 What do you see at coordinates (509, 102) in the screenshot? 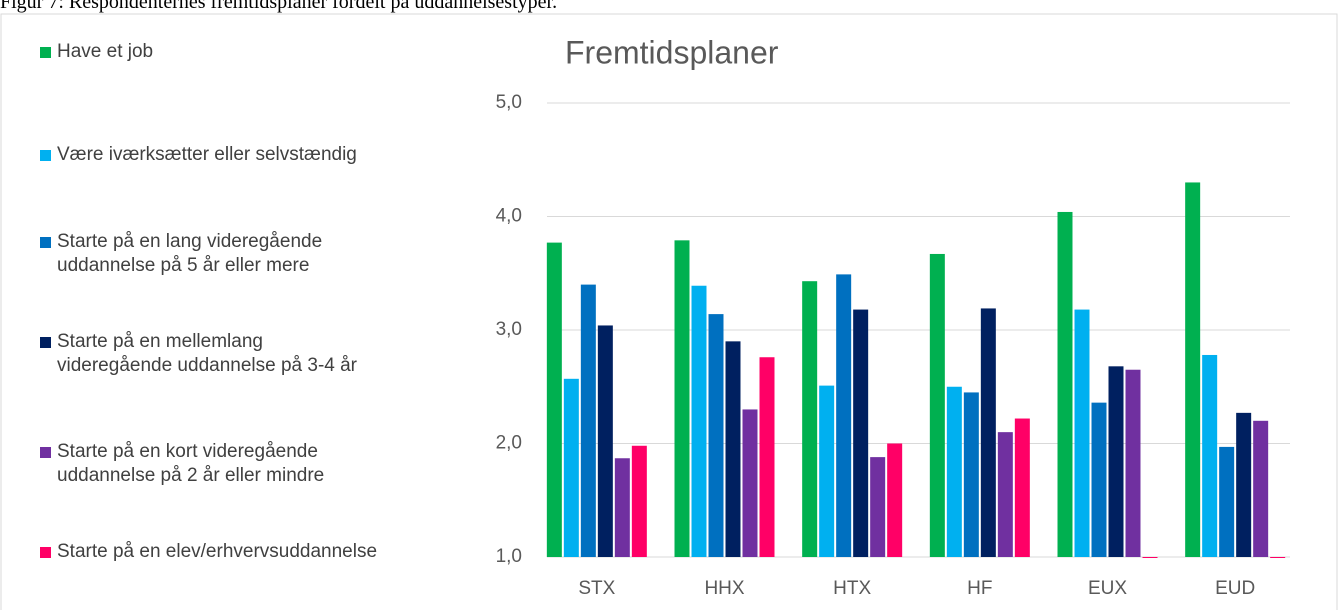
I see `y-tick-label: 5,0` at bounding box center [509, 102].